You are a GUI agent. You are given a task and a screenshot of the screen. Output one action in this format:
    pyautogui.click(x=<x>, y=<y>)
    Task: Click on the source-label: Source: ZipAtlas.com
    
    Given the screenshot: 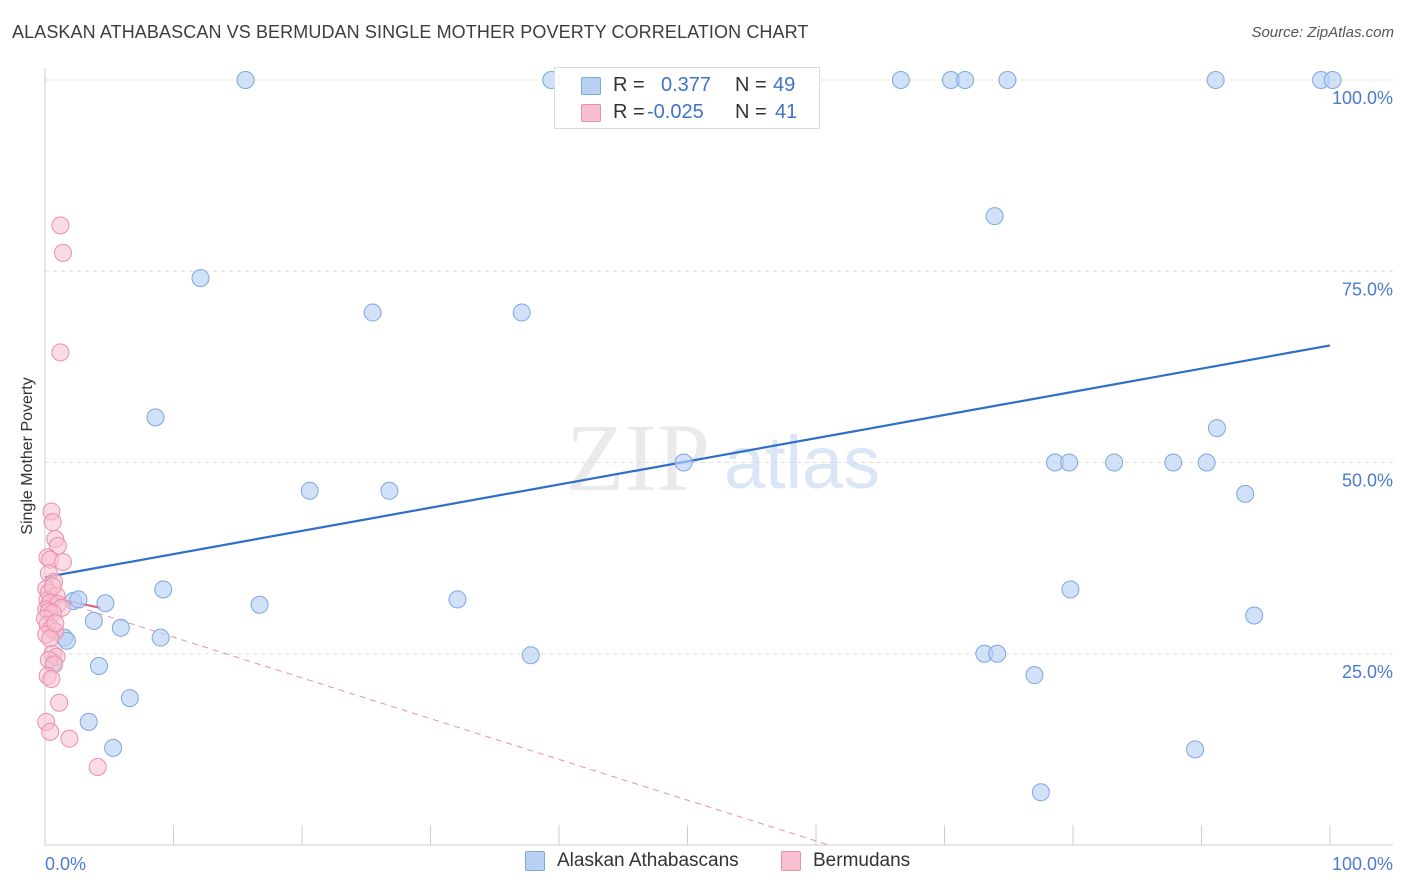 What is the action you would take?
    pyautogui.click(x=1322, y=32)
    